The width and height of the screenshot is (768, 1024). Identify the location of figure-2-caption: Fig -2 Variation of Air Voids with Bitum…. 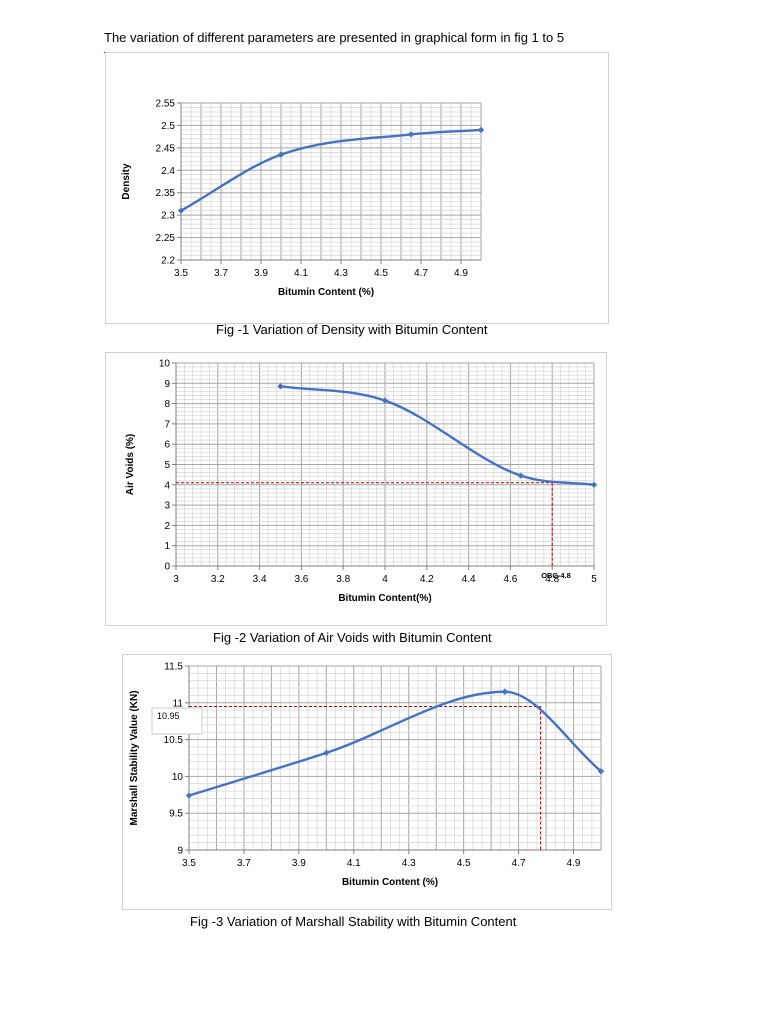
(352, 637).